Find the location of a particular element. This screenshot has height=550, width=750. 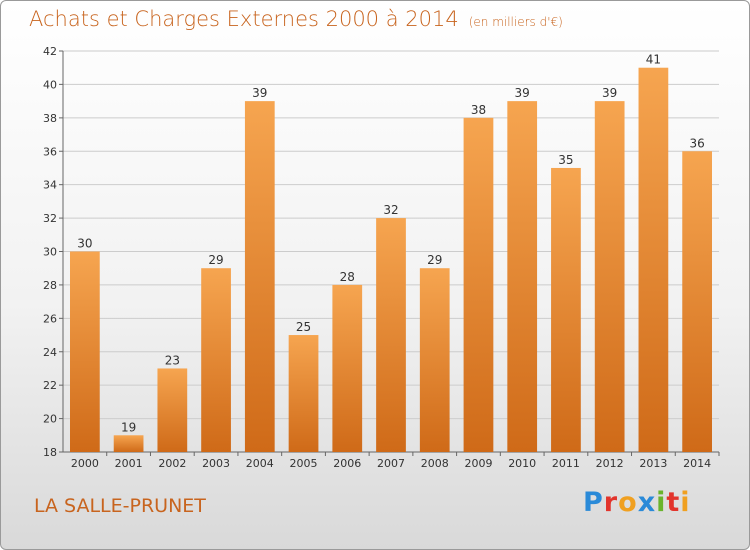

x-tick-label: 2000 is located at coordinates (85, 463).